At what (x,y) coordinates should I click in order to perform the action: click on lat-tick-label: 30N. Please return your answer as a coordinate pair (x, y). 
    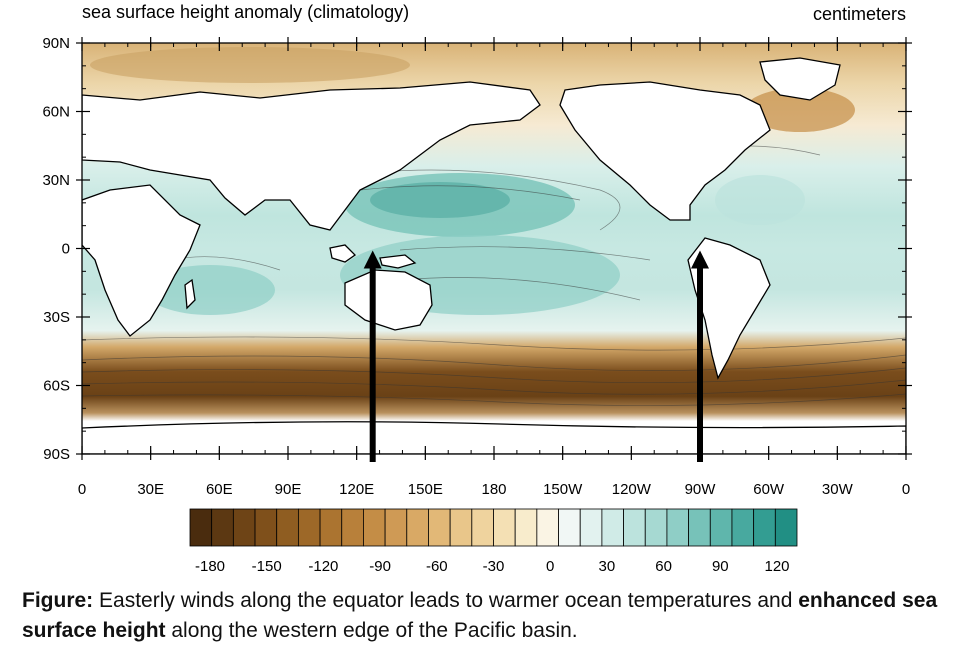
    Looking at the image, I should click on (56, 180).